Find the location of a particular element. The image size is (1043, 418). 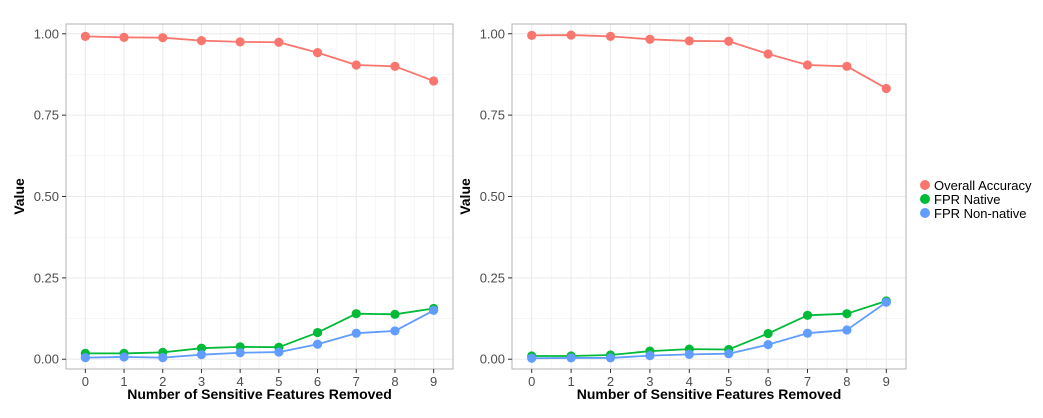

legend-label-fpr-non-native: FPR Non-native is located at coordinates (980, 213).